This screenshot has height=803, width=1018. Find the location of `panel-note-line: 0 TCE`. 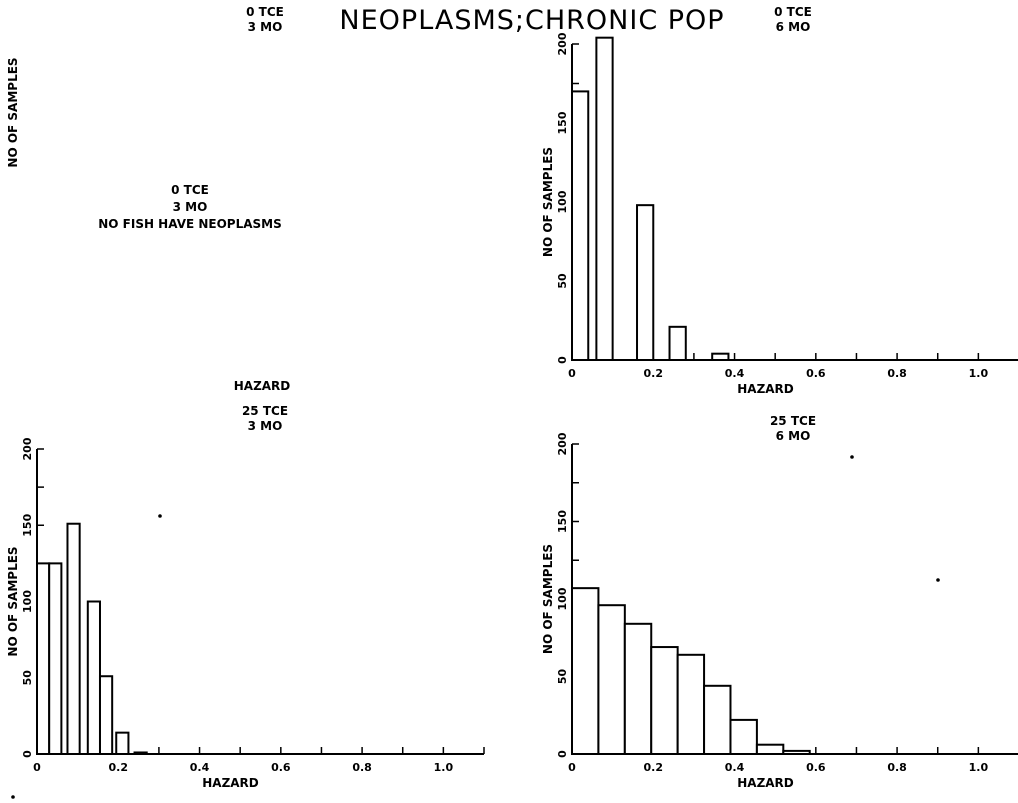

panel-note-line: 0 TCE is located at coordinates (190, 190).